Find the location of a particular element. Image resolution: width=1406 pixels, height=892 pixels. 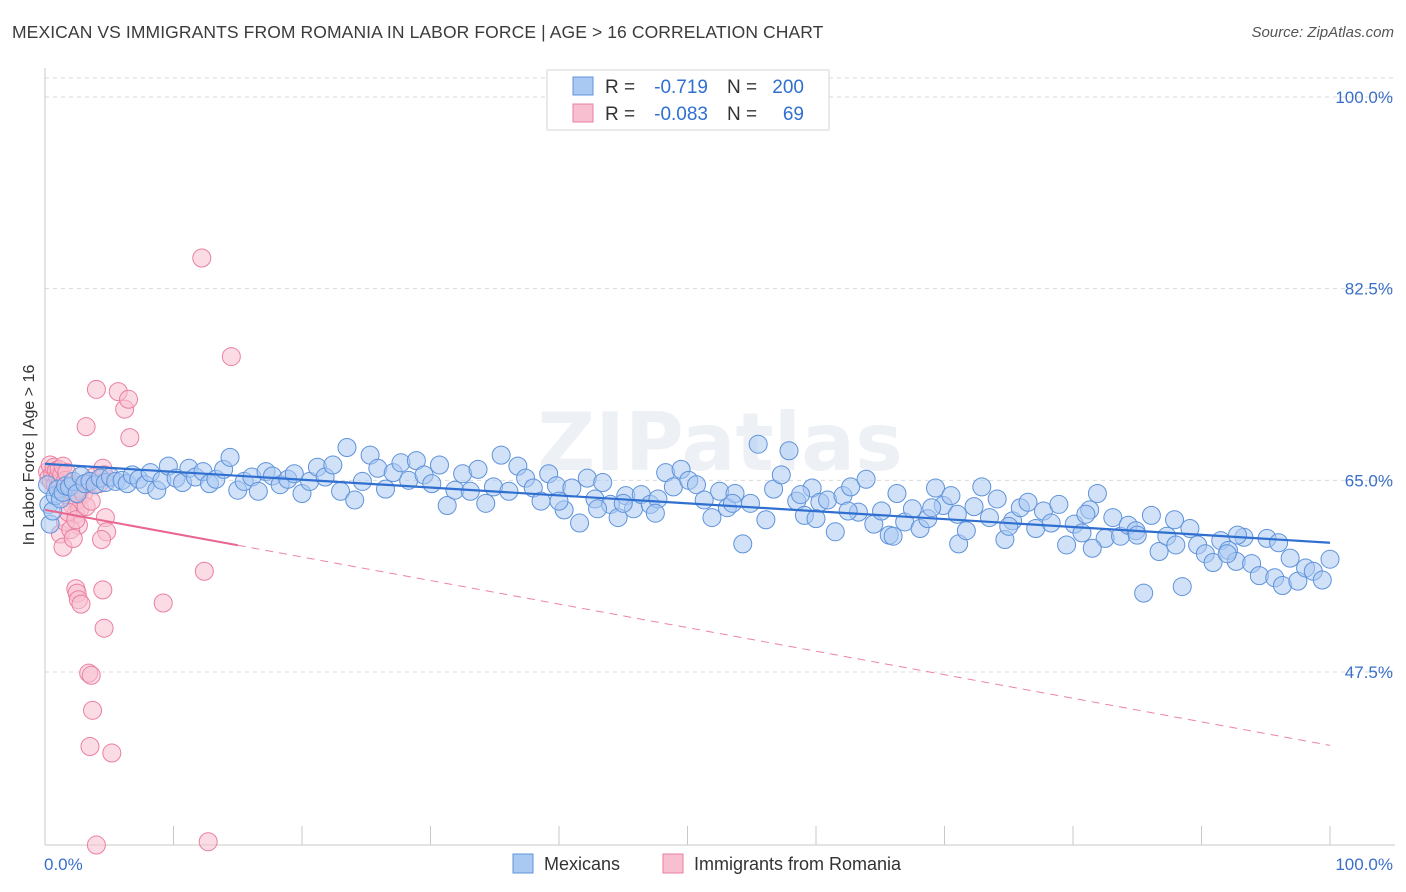

y-tick-label: 47.5% is located at coordinates (1369, 672).